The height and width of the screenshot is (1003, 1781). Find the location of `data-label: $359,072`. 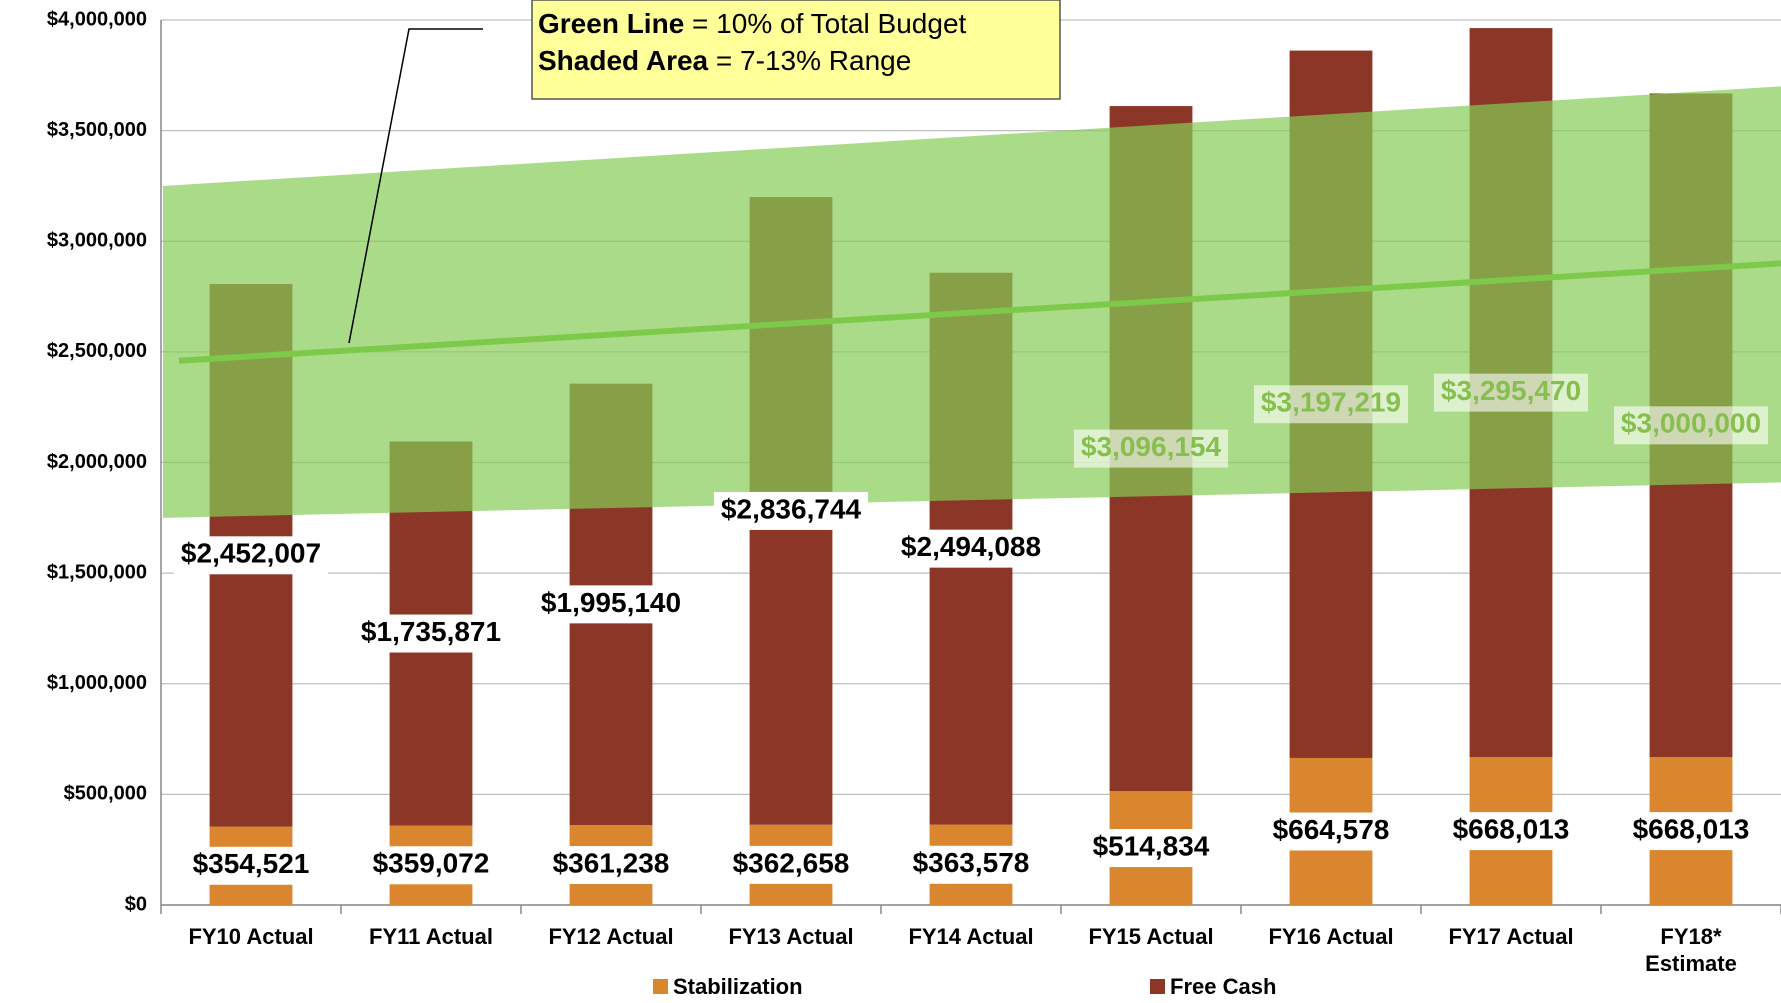

data-label: $359,072 is located at coordinates (431, 863).